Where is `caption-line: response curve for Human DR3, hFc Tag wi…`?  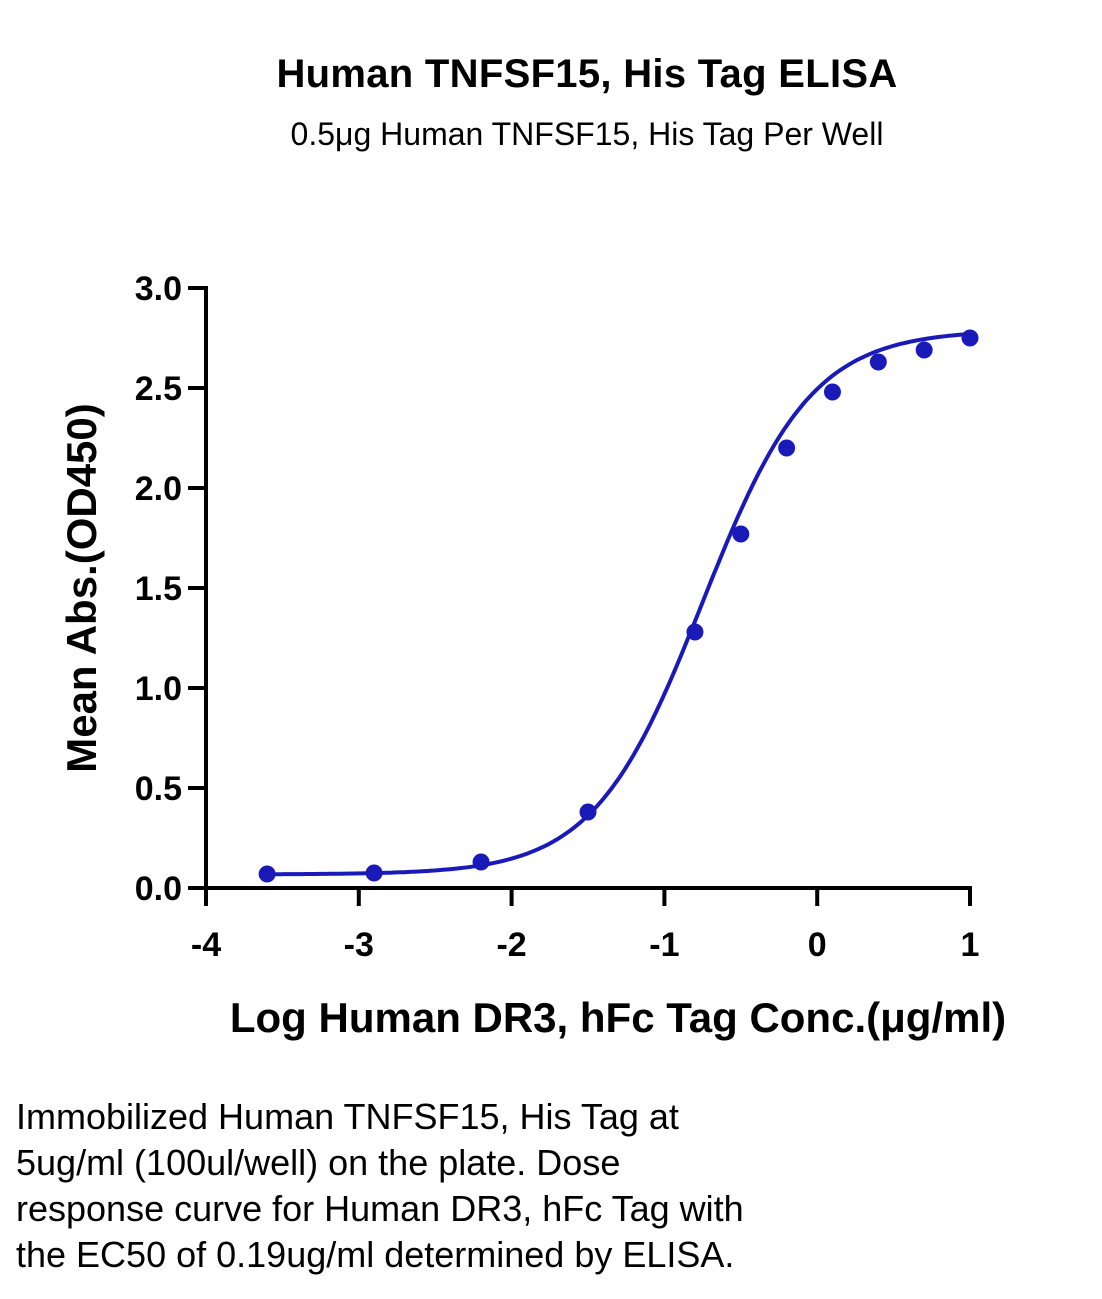
caption-line: response curve for Human DR3, hFc Tag wi… is located at coordinates (380, 1208).